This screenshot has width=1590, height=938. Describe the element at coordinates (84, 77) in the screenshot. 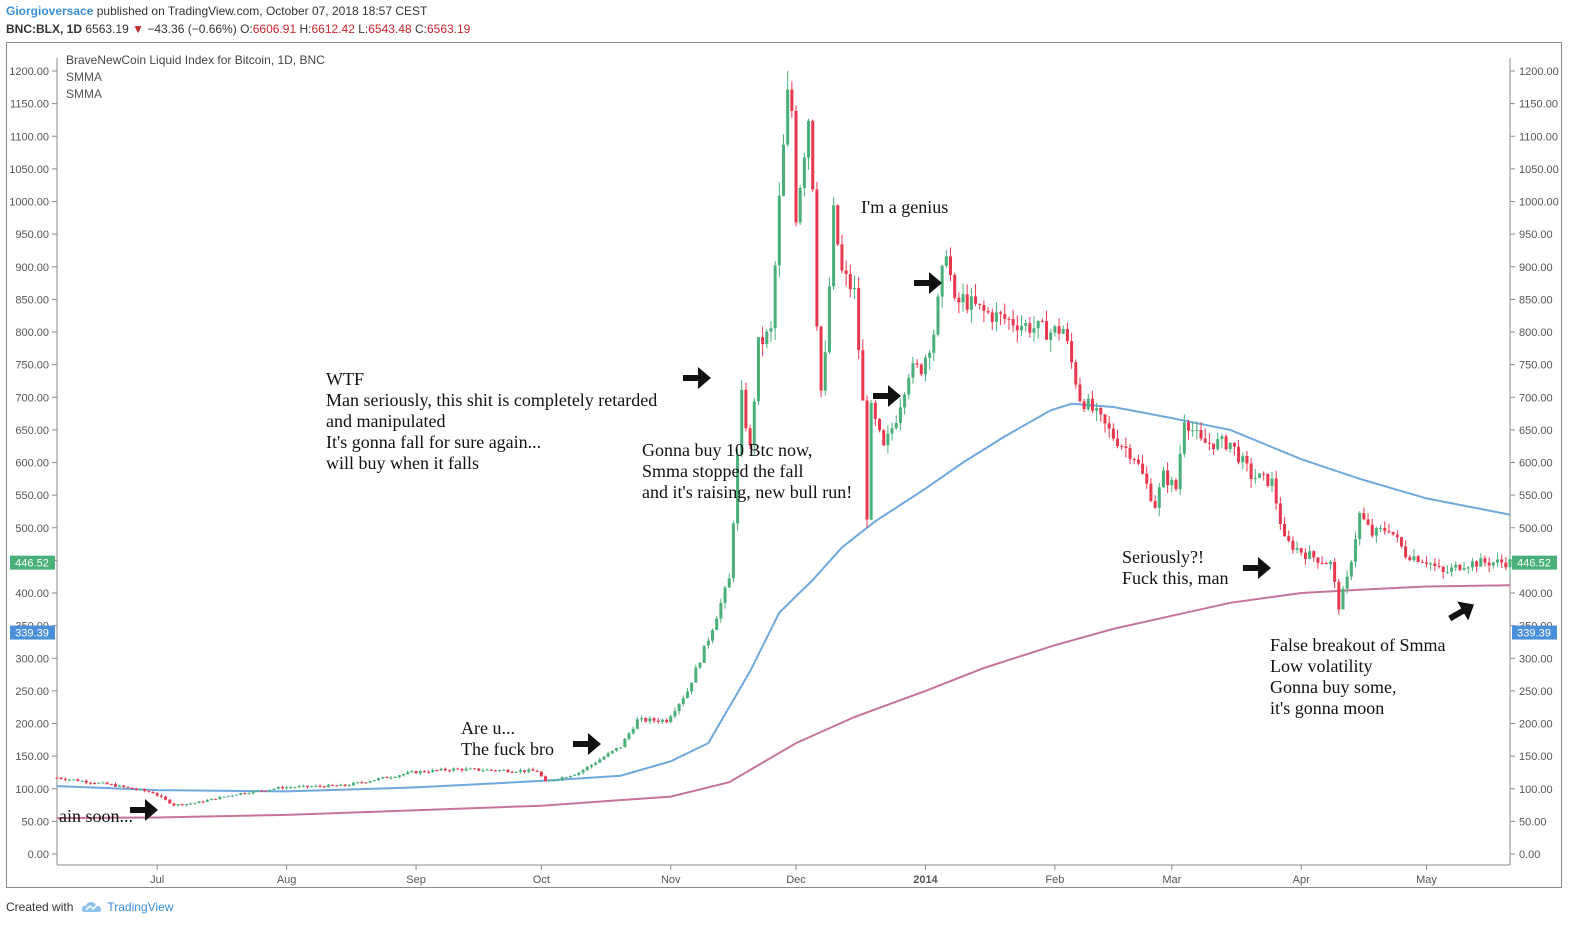

I see `indicator-smma-1: SMMA` at that location.